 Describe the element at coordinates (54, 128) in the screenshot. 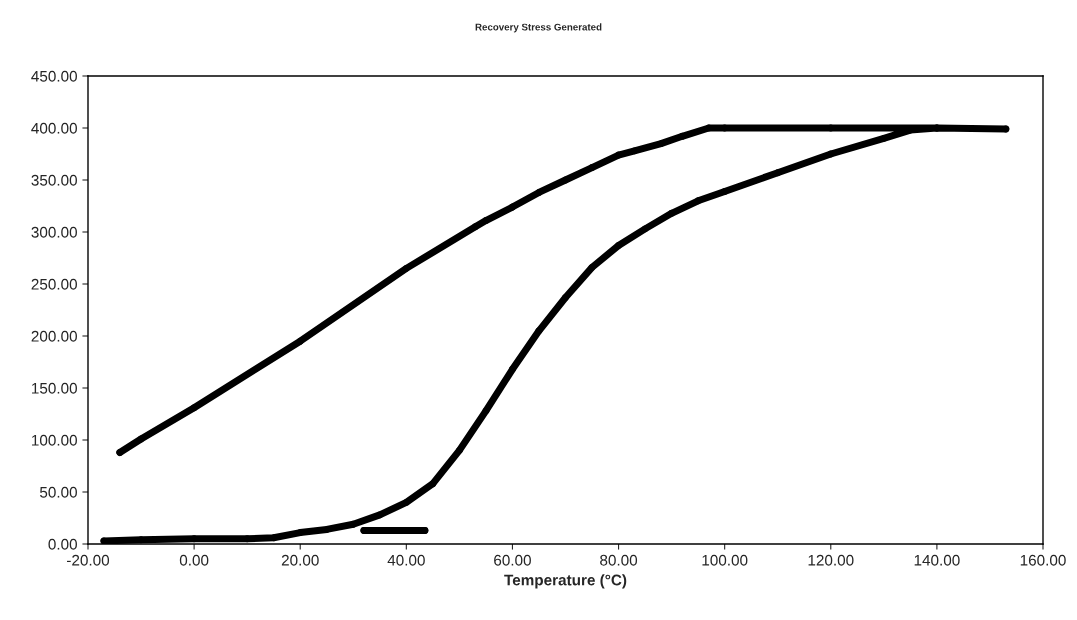

I see `y-tick-label: 400.00` at that location.